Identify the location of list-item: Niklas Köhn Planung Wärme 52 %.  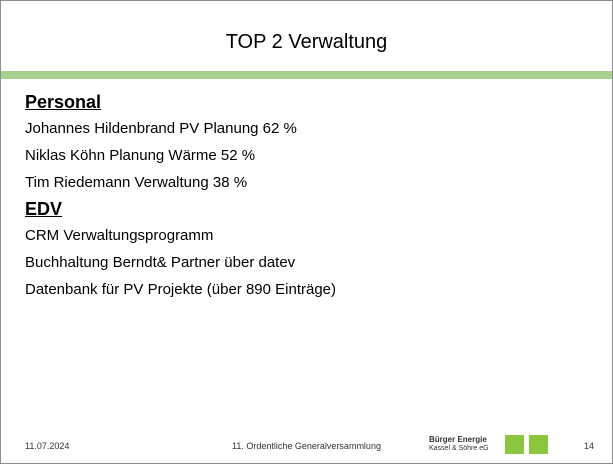
(140, 155).